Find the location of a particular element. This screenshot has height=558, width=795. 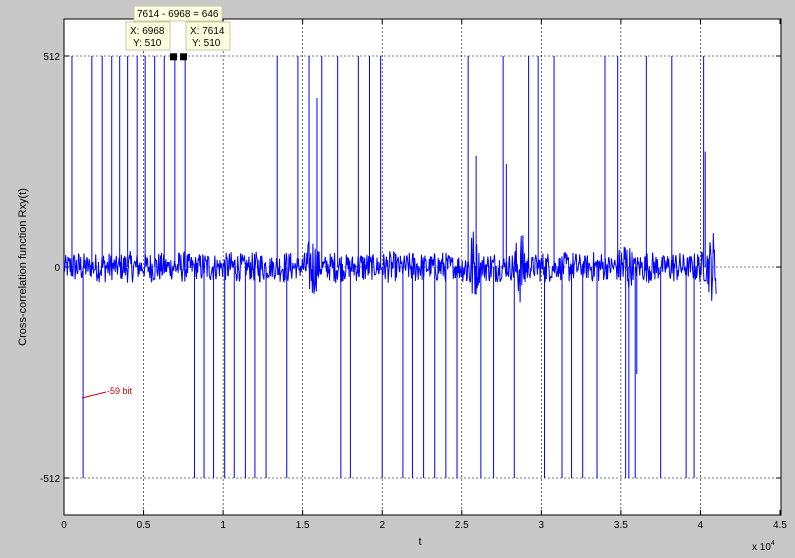

x-tick-label: 4.5 is located at coordinates (780, 525).